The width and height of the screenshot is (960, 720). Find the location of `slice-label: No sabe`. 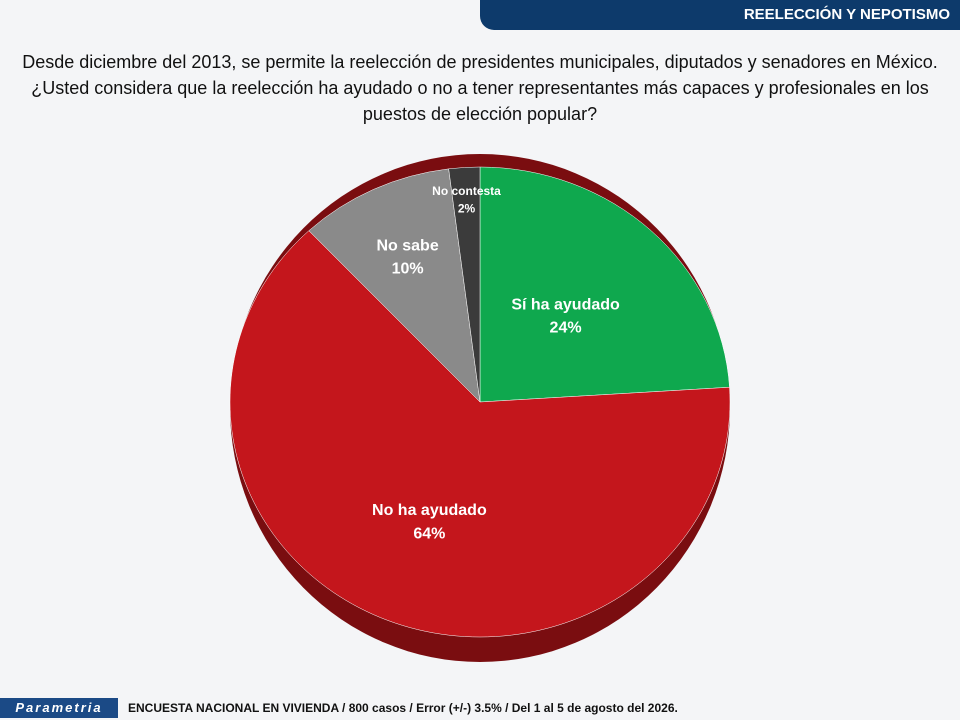

slice-label: No sabe is located at coordinates (407, 245).